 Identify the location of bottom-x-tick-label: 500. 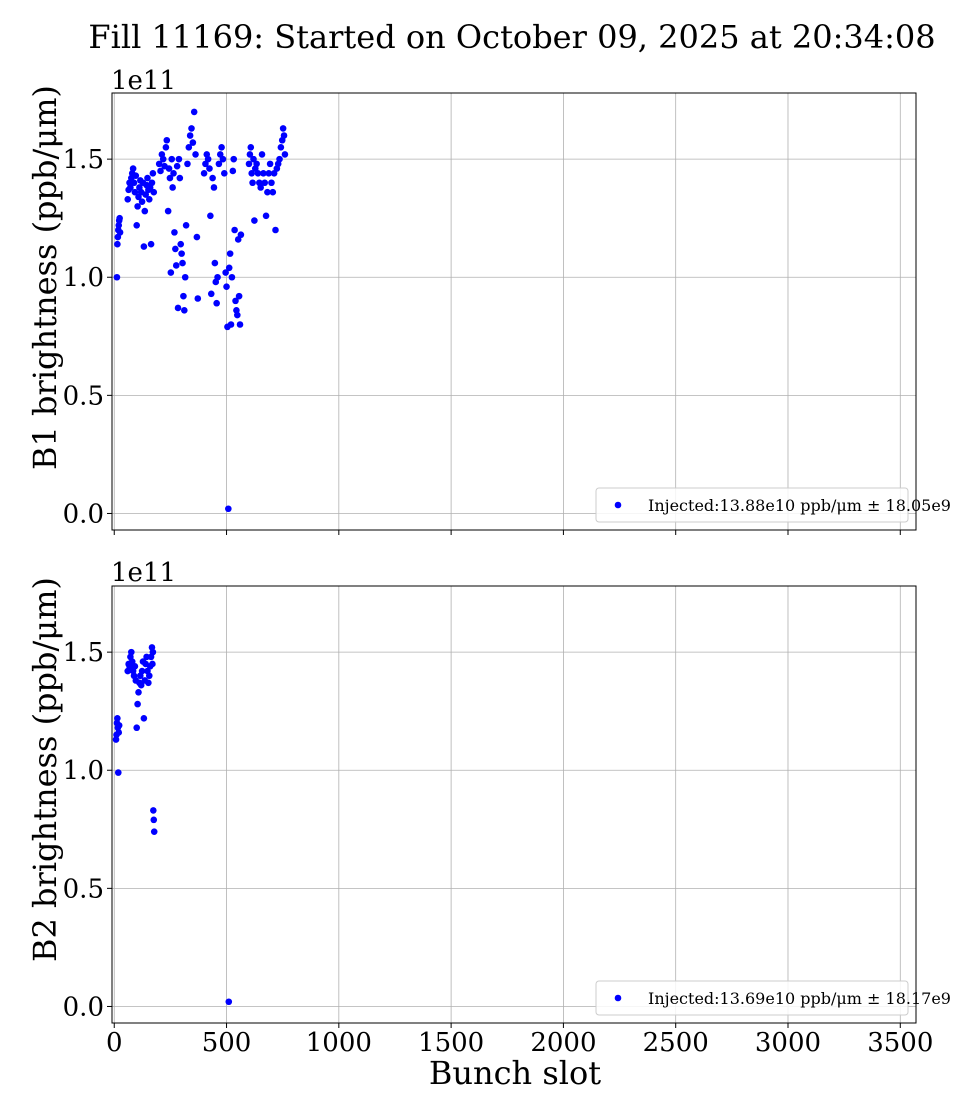
(227, 1043).